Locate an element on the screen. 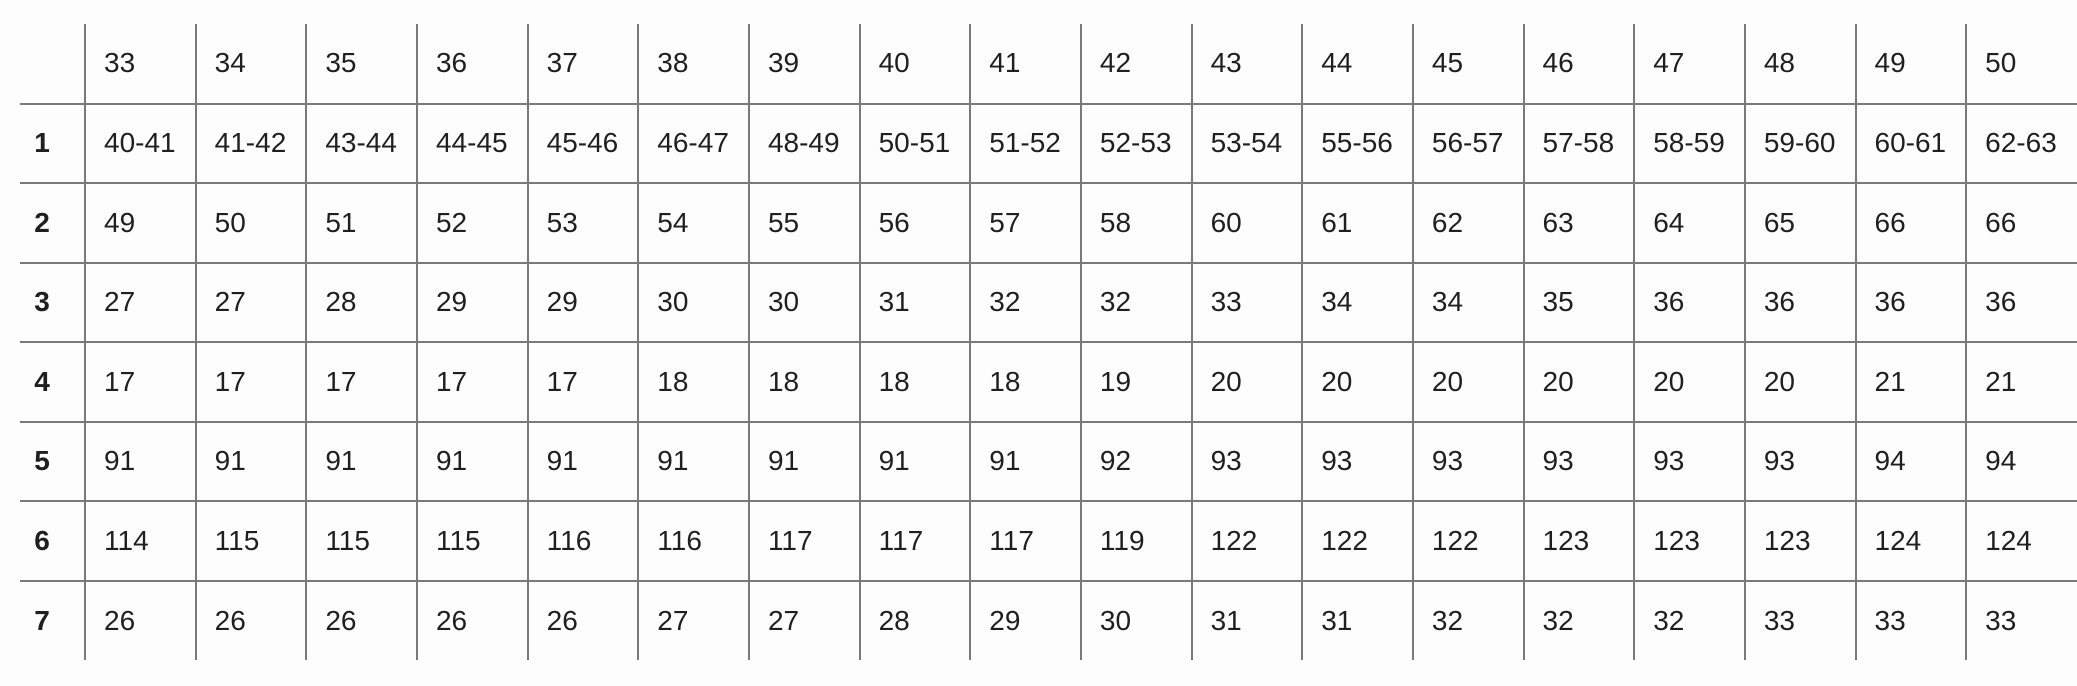  table-row: 5 91 91 91 91 91 91 91 91 91 92 93 93 93 93 93 93 94 94 is located at coordinates (1038, 460).